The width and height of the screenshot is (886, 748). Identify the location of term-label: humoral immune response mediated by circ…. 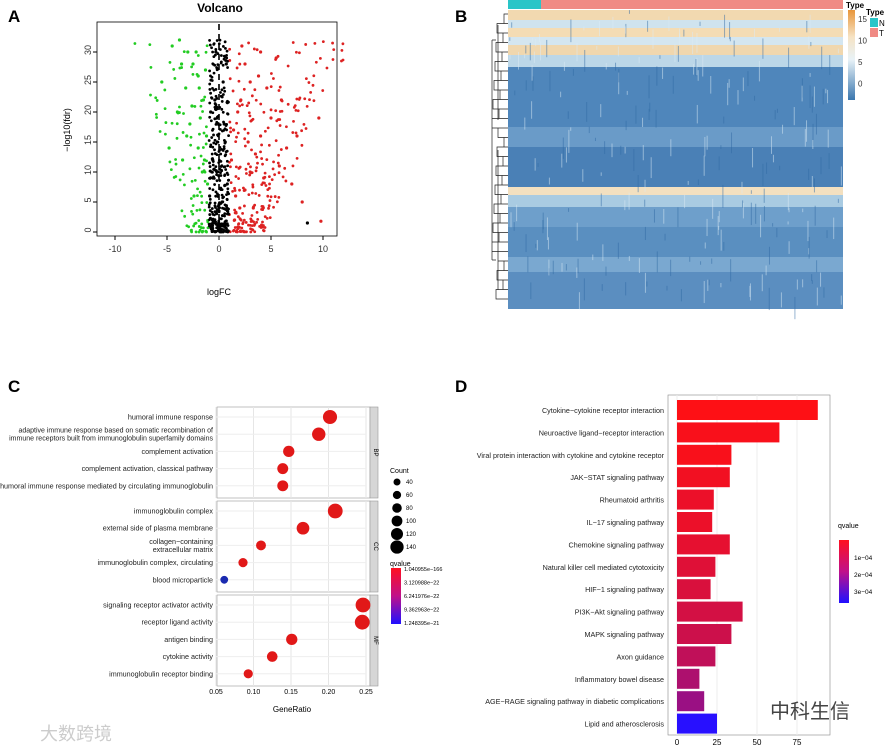
(106, 485).